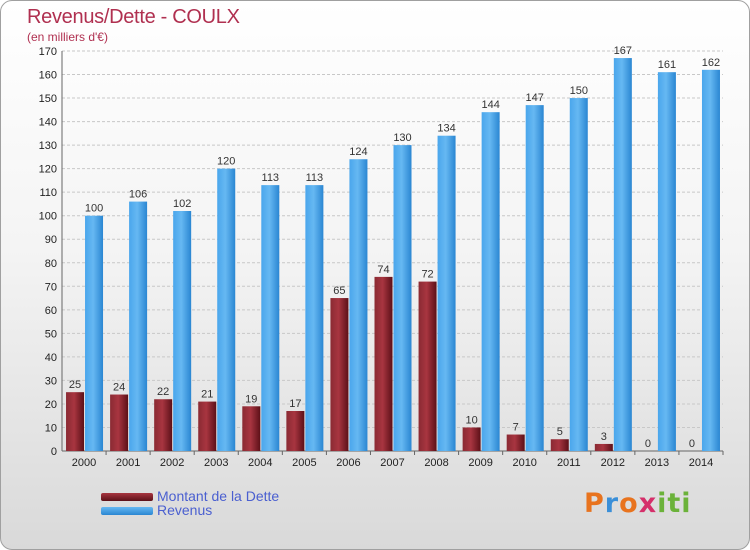  Describe the element at coordinates (94, 209) in the screenshot. I see `revenue-value-label: 100` at that location.